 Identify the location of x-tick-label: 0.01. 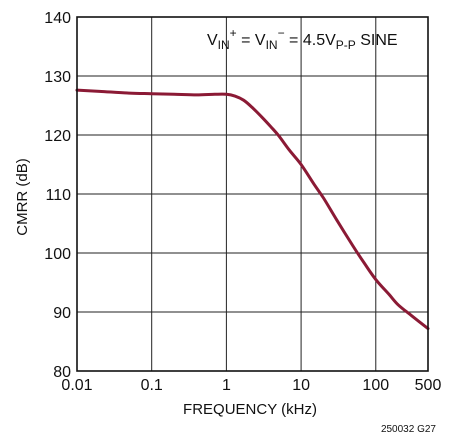
(76, 385).